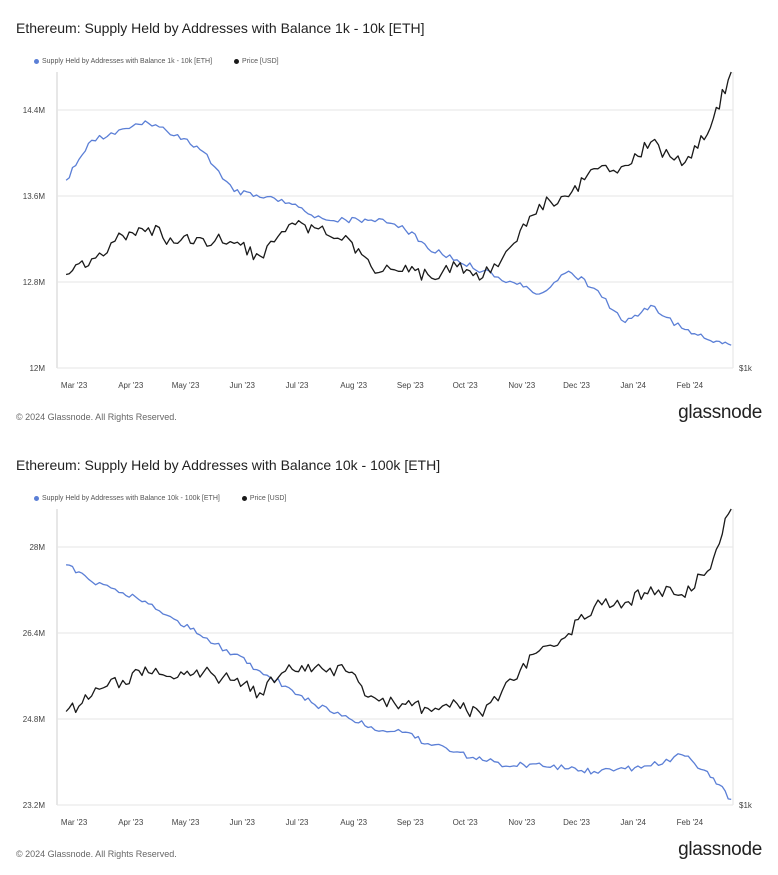 This screenshot has height=875, width=778. Describe the element at coordinates (37, 547) in the screenshot. I see `y-tick-label: 28M` at that location.